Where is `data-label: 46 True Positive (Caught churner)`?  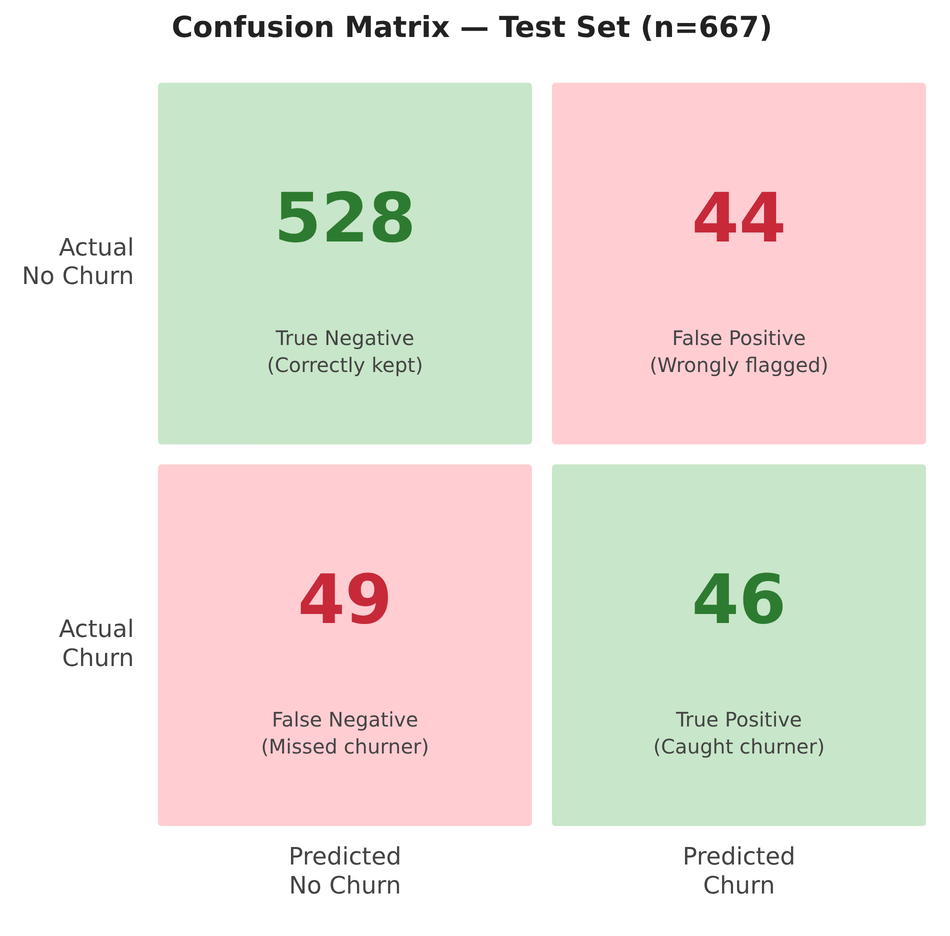
data-label: 46 True Positive (Caught churner) is located at coordinates (739, 659).